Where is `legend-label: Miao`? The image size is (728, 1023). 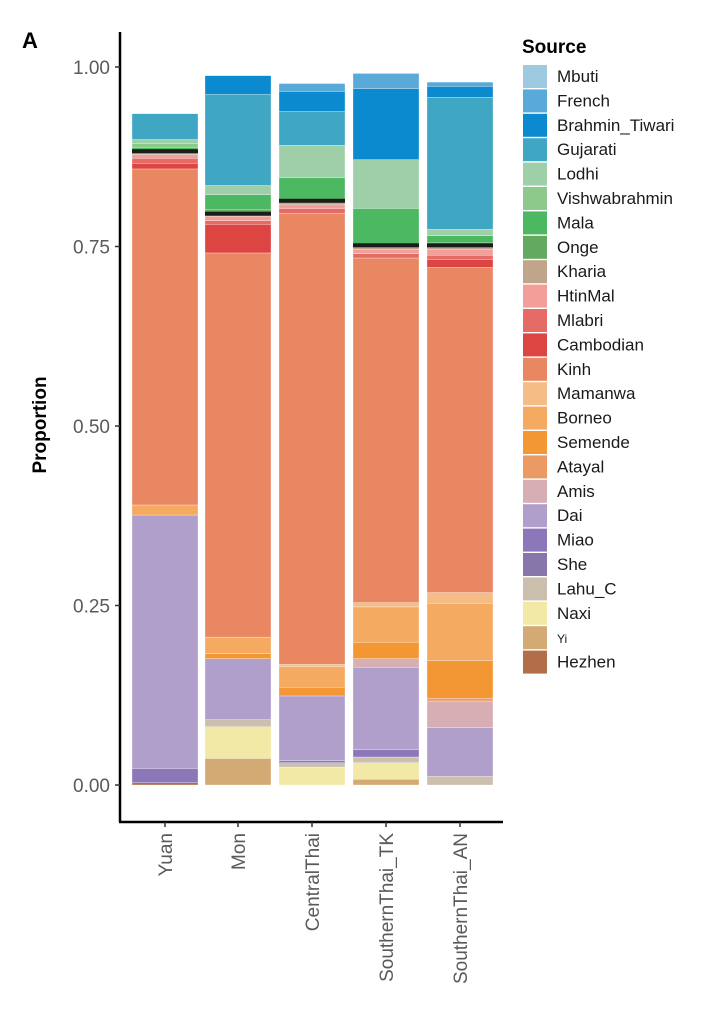 legend-label: Miao is located at coordinates (575, 540).